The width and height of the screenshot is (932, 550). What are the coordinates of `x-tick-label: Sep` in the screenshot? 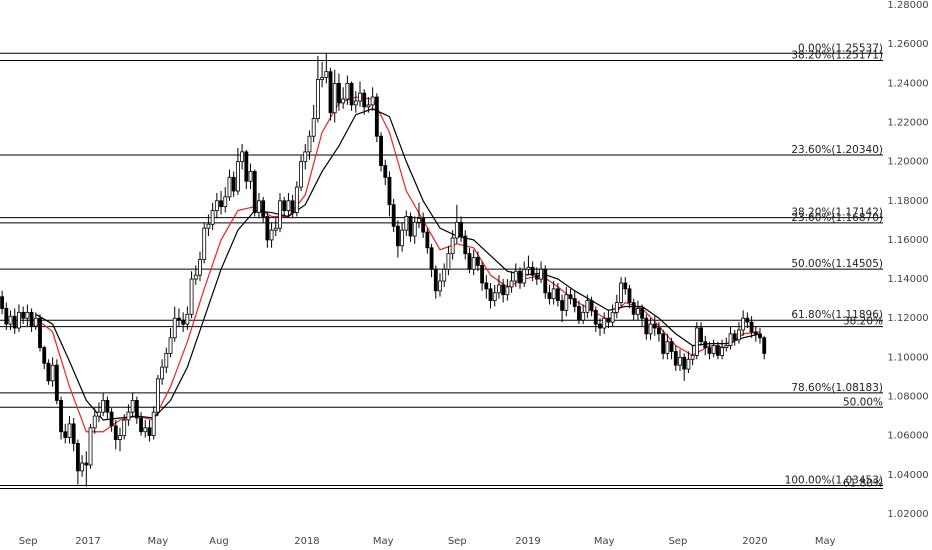 It's located at (457, 541).